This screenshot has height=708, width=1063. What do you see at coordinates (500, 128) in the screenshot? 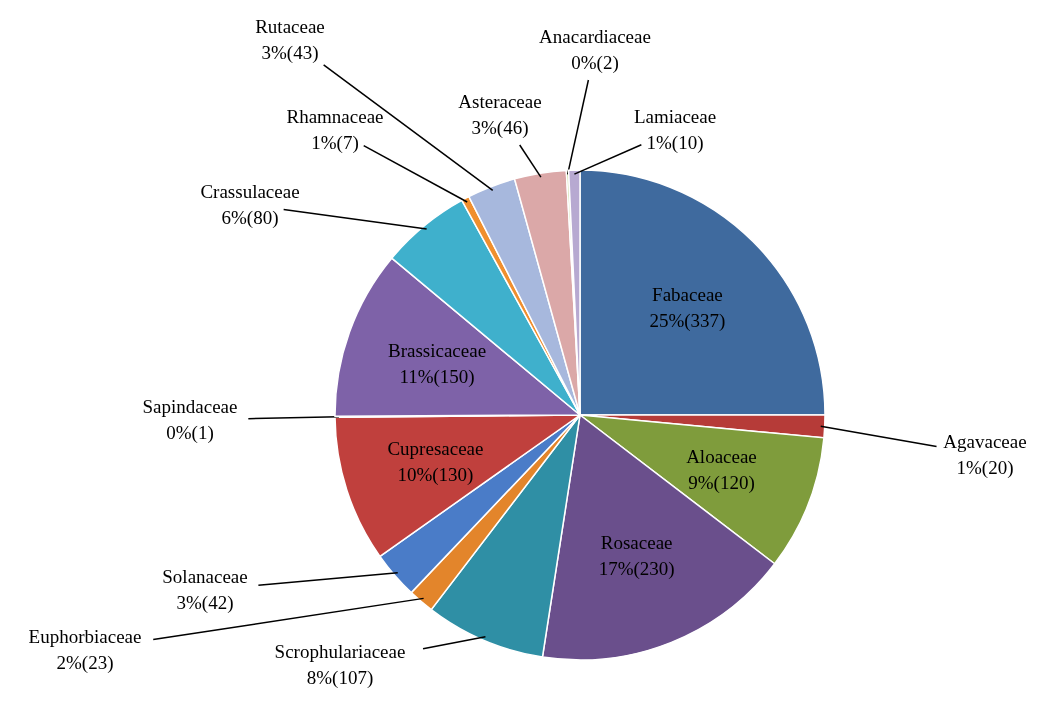
I see `data-label: 3%(46)` at bounding box center [500, 128].